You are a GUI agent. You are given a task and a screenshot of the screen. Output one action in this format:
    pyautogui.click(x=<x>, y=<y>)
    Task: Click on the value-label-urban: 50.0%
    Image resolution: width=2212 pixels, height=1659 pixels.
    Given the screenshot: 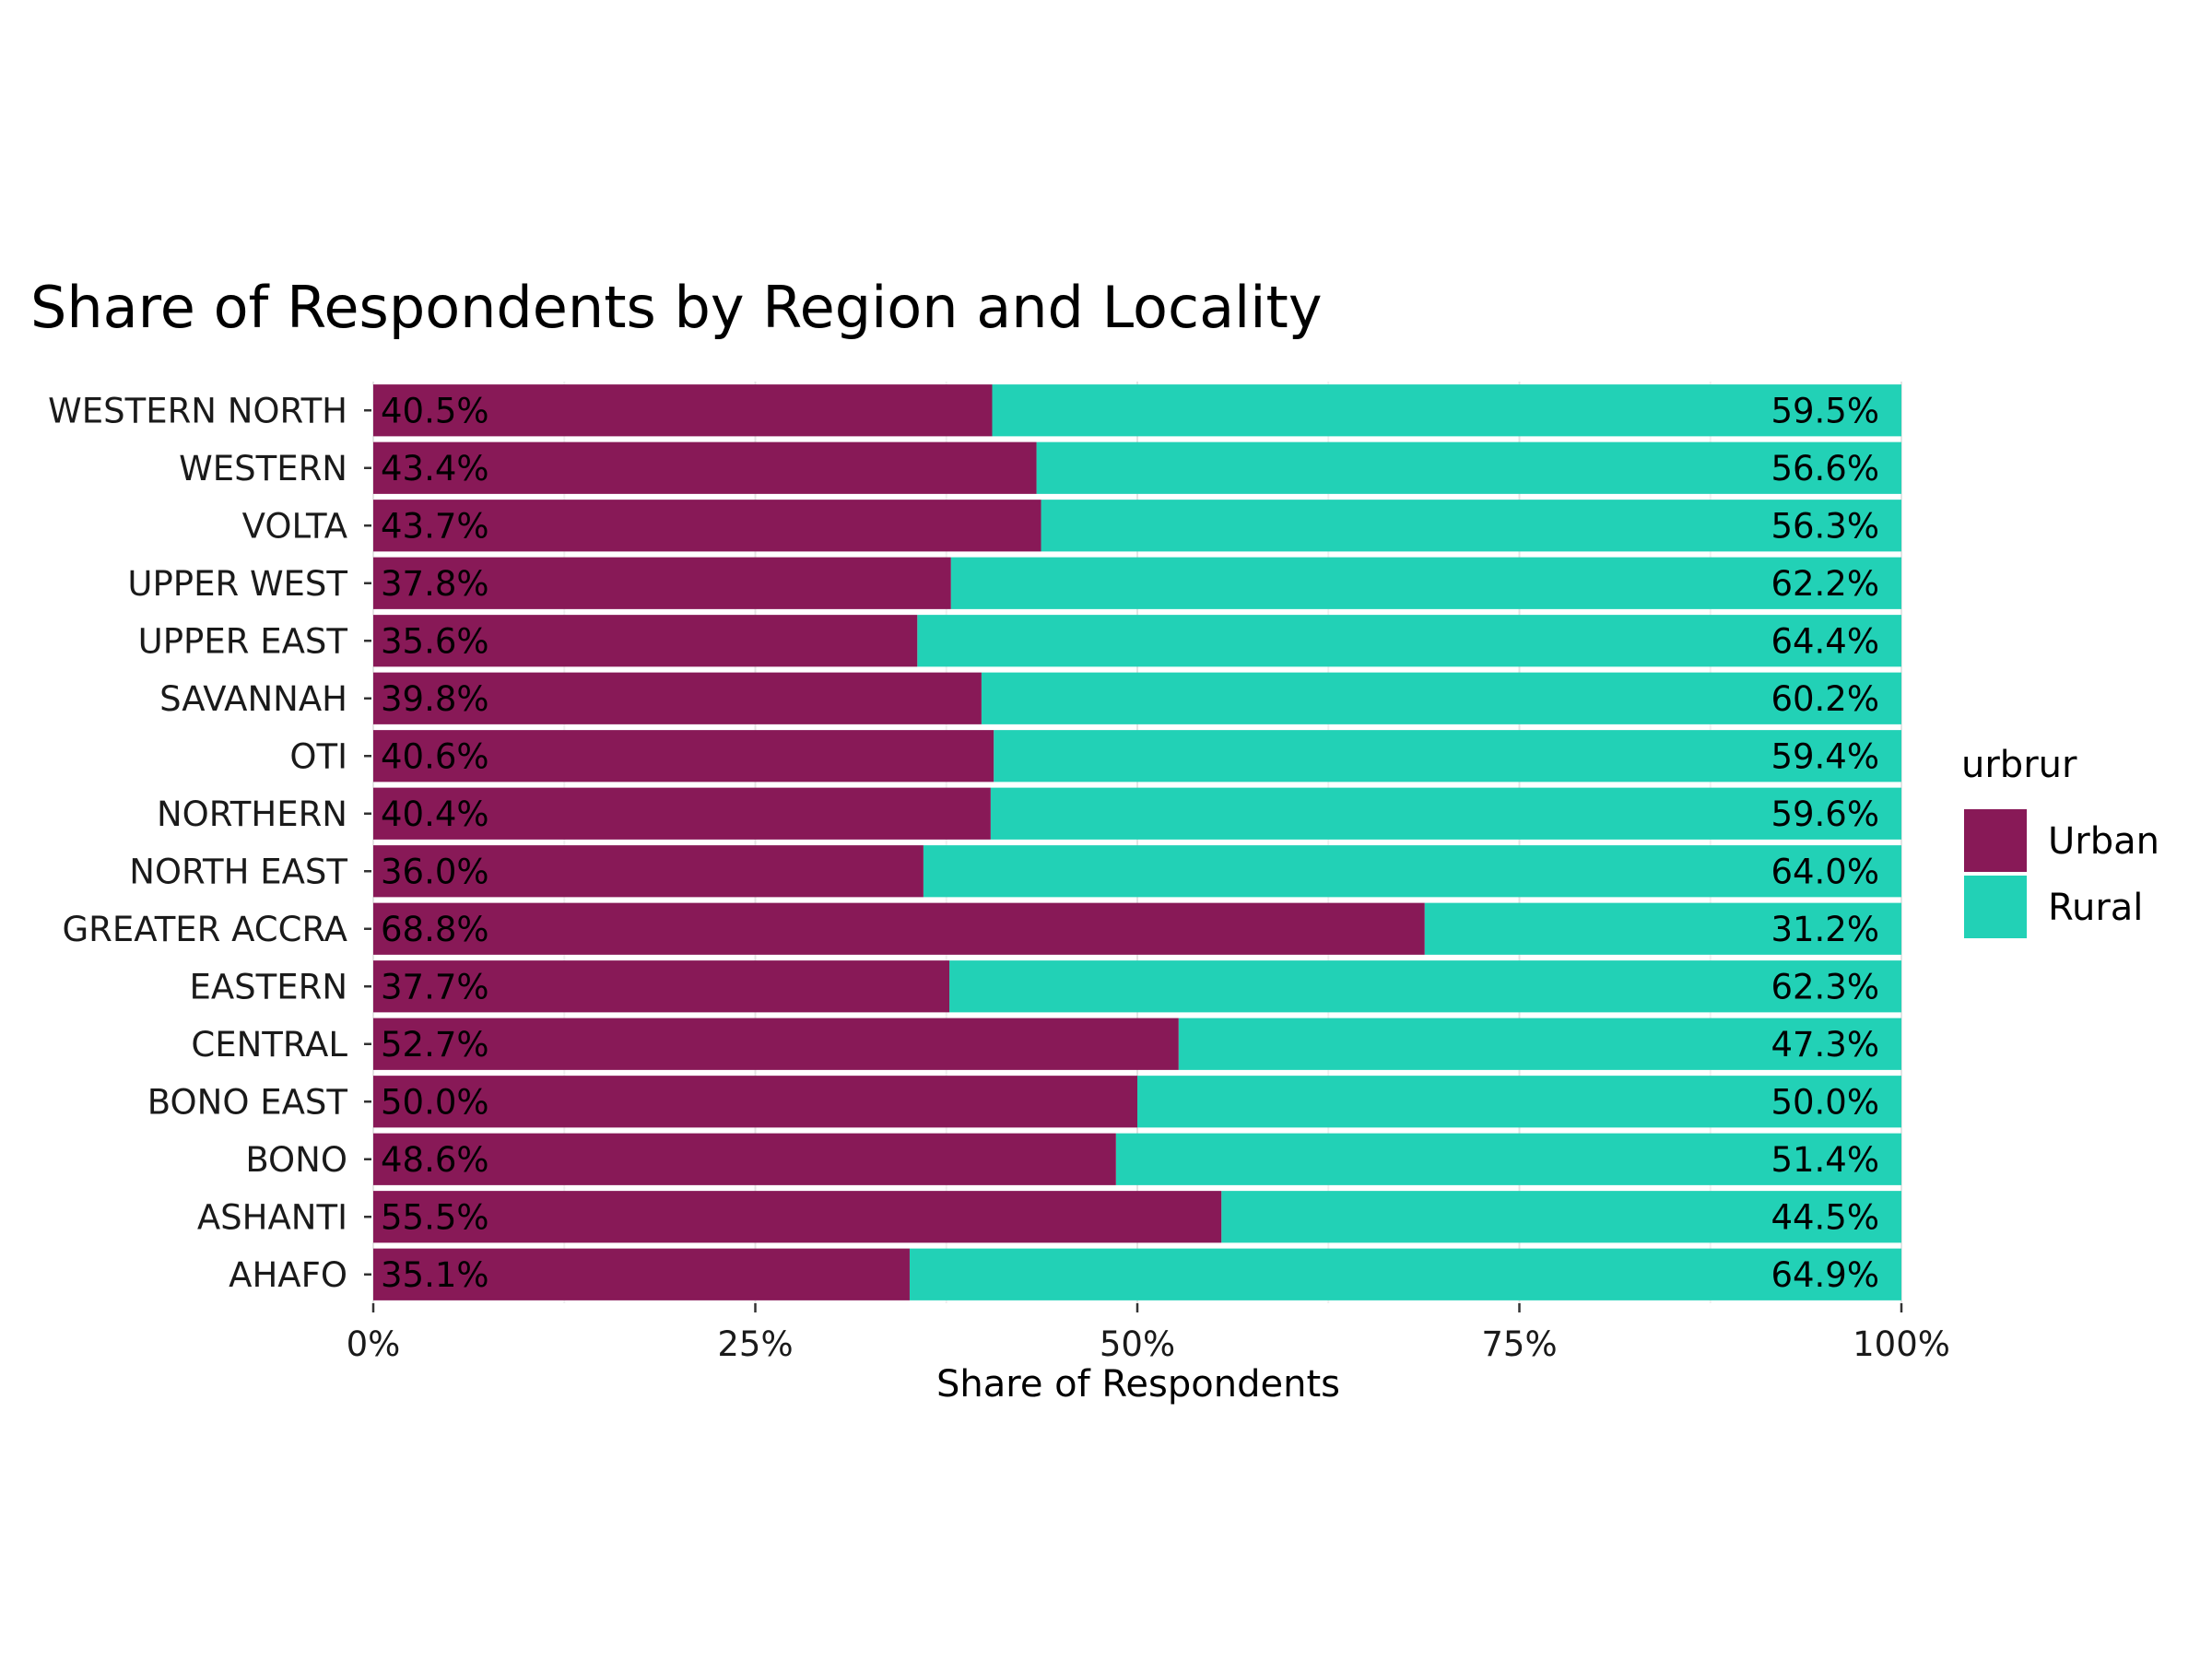 What is the action you would take?
    pyautogui.click(x=435, y=1102)
    